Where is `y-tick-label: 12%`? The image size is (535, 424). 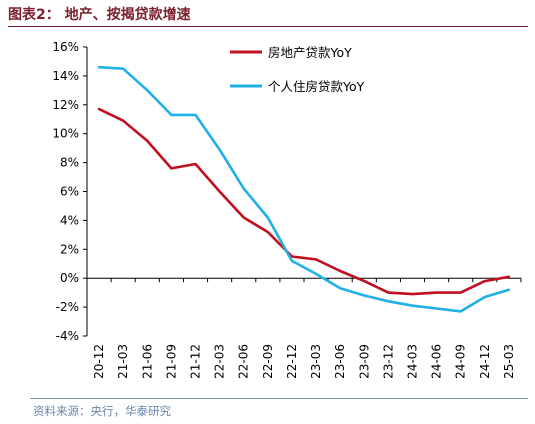 y-tick-label: 12% is located at coordinates (65, 105).